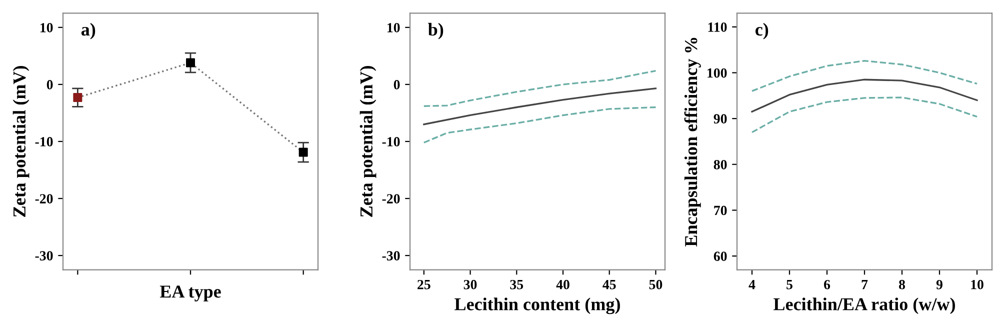  What do you see at coordinates (865, 285) in the screenshot?
I see `x-tick-label: 7` at bounding box center [865, 285].